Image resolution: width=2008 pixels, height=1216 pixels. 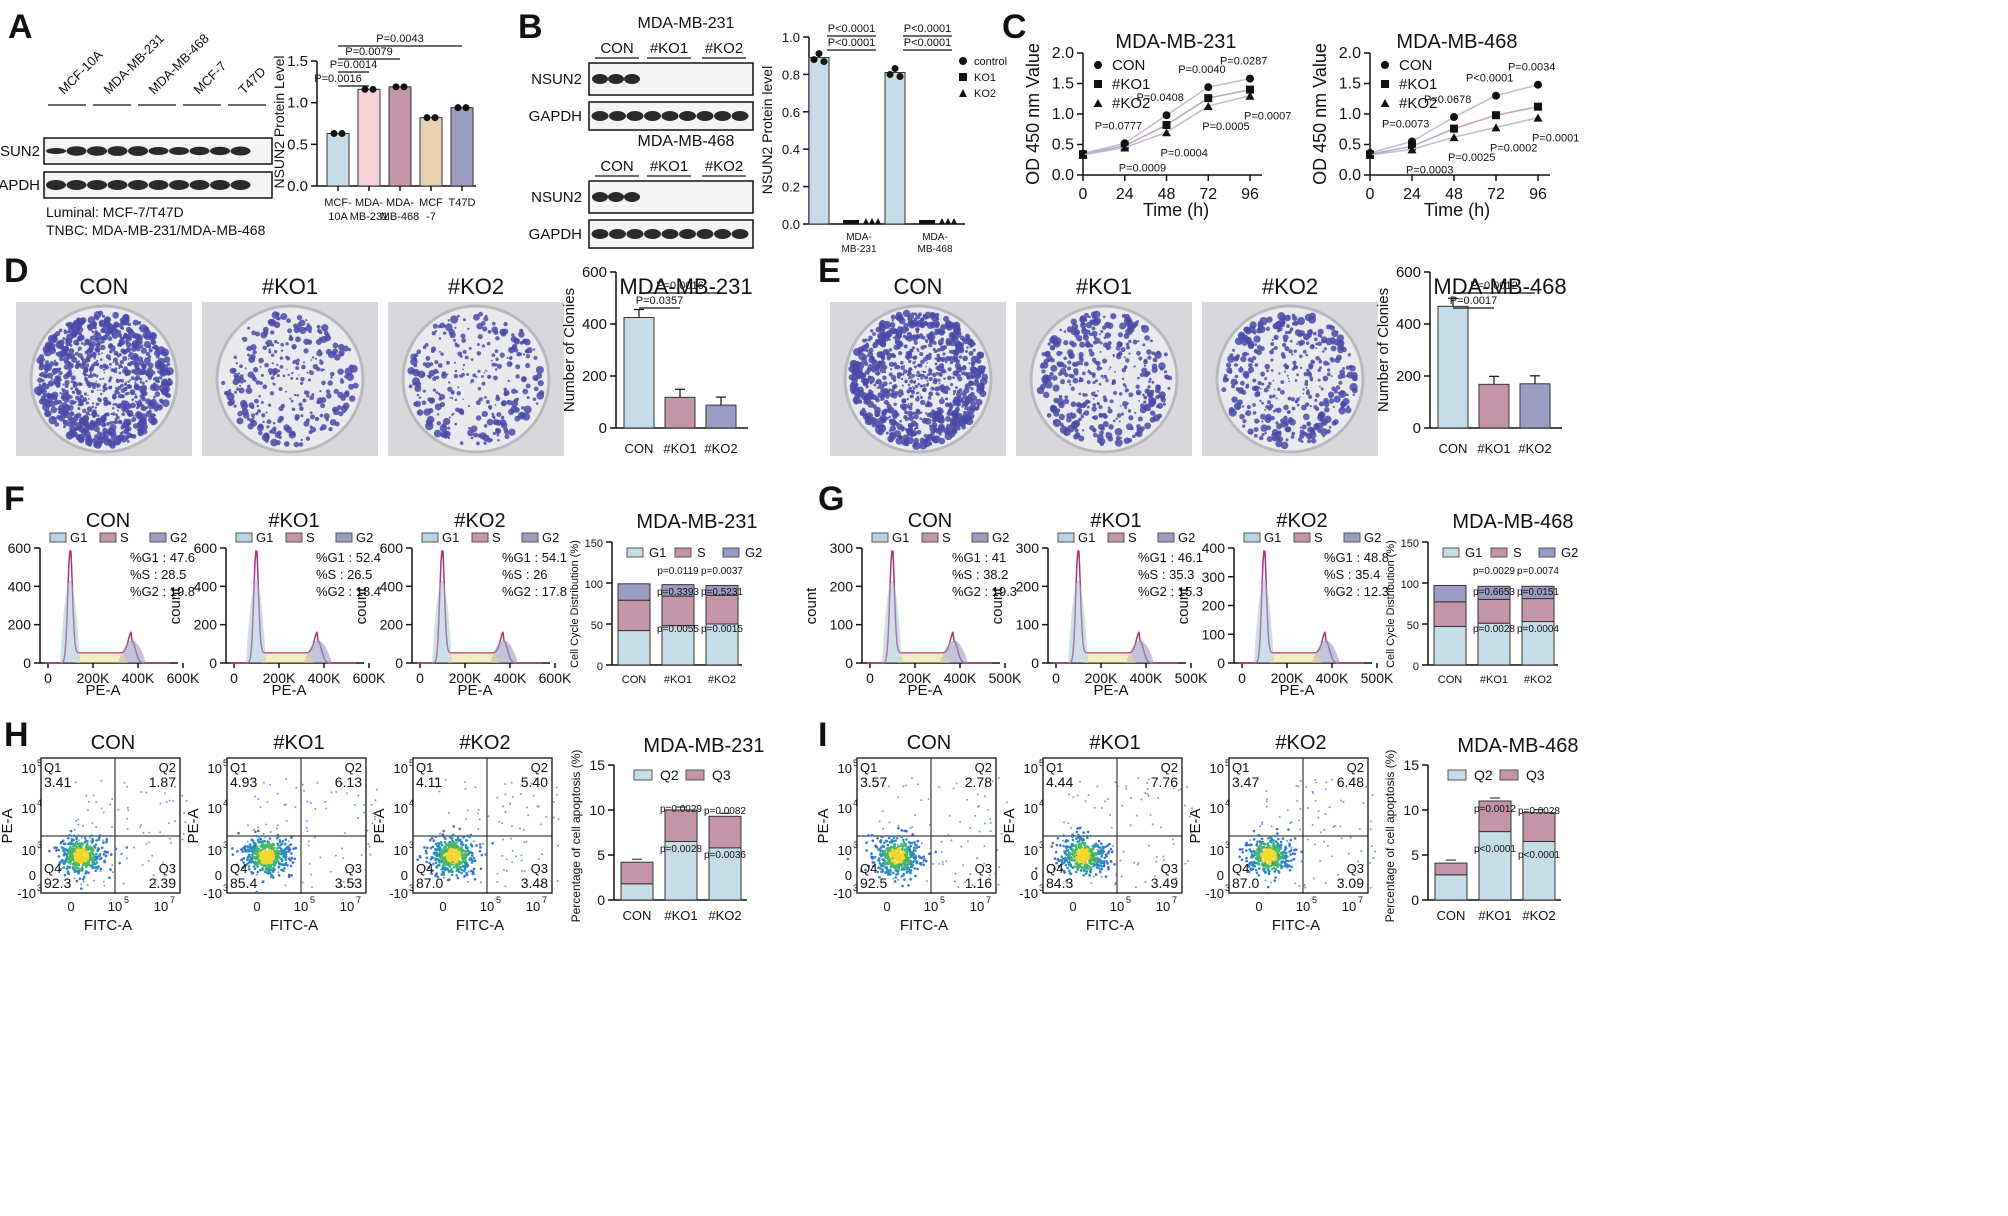 I want to click on histo-f2-x-tick-label: 400K, so click(x=324, y=678).